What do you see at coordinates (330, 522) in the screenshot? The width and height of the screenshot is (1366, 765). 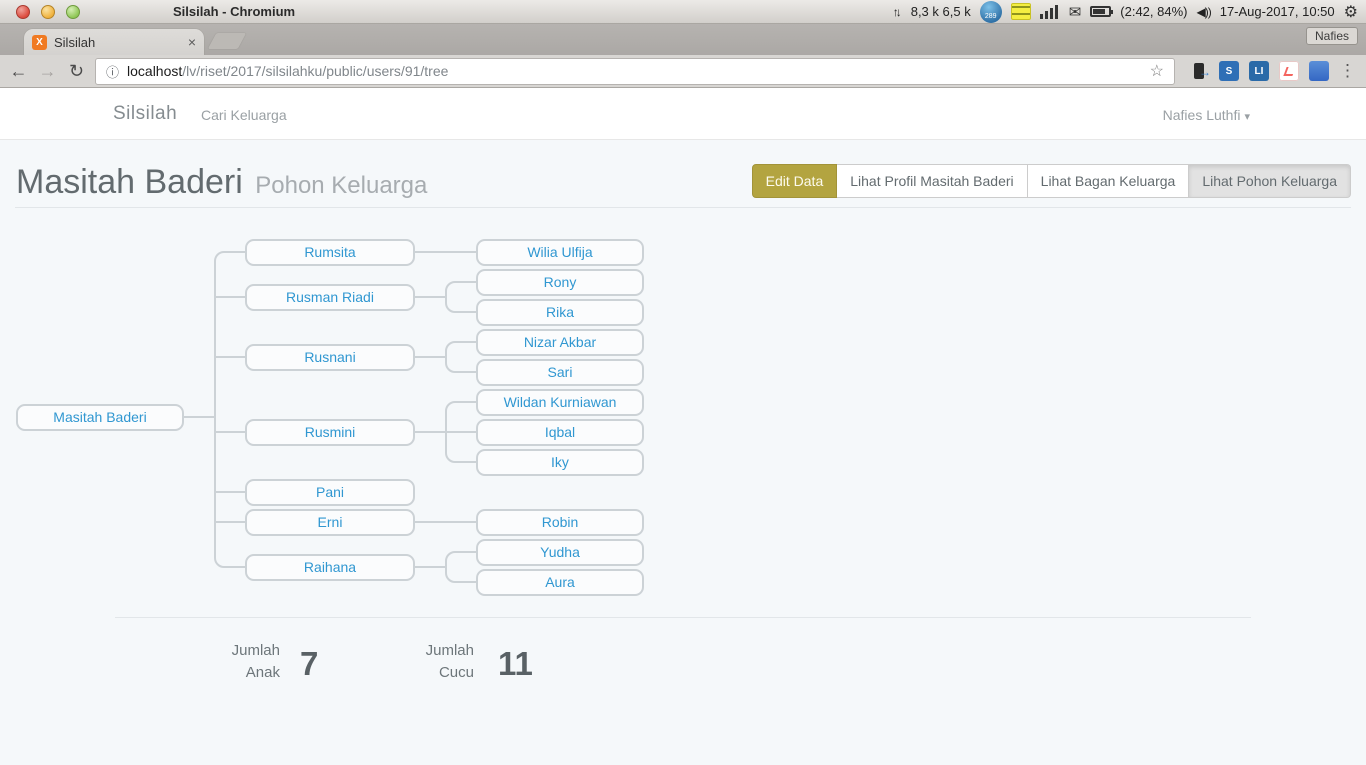 I see `tree-node-erni: Erni` at bounding box center [330, 522].